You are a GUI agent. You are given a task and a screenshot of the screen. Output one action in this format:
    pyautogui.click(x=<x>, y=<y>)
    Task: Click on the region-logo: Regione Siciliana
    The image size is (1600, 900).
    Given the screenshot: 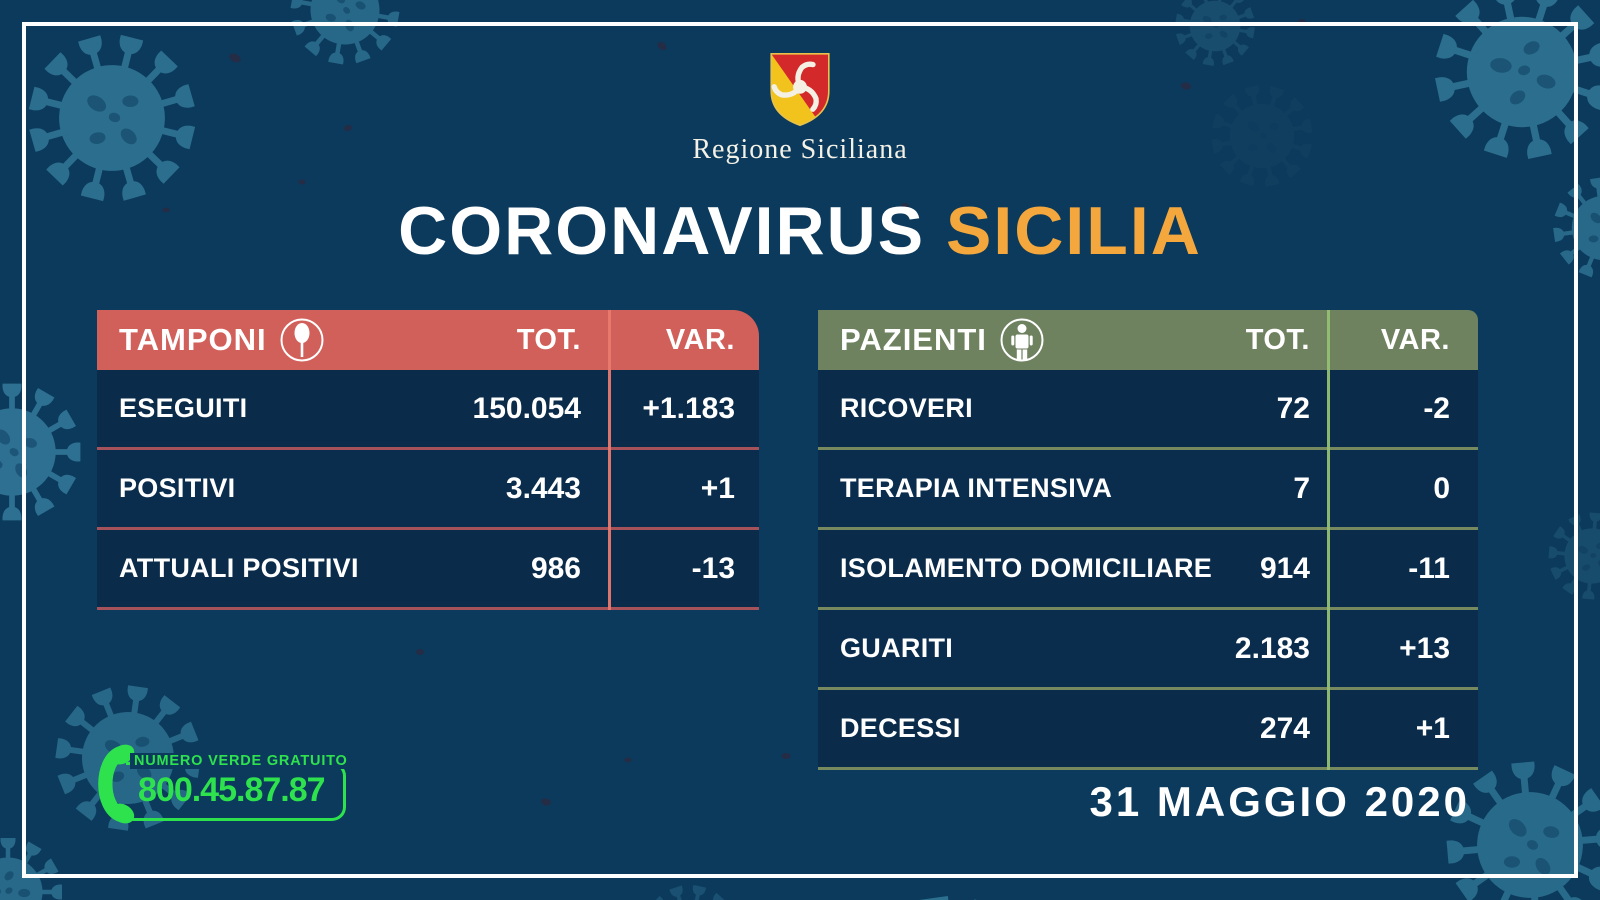 What is the action you would take?
    pyautogui.click(x=800, y=108)
    